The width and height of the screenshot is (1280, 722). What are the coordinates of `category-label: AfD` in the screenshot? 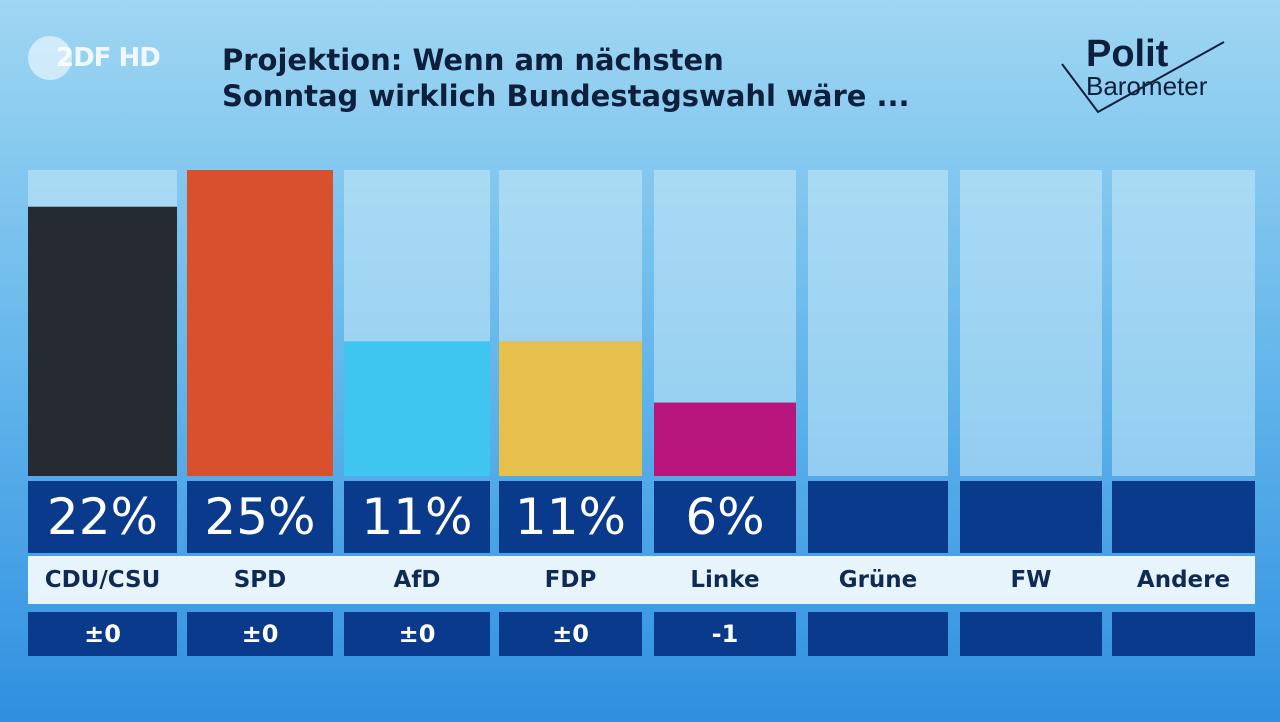 It's located at (417, 580).